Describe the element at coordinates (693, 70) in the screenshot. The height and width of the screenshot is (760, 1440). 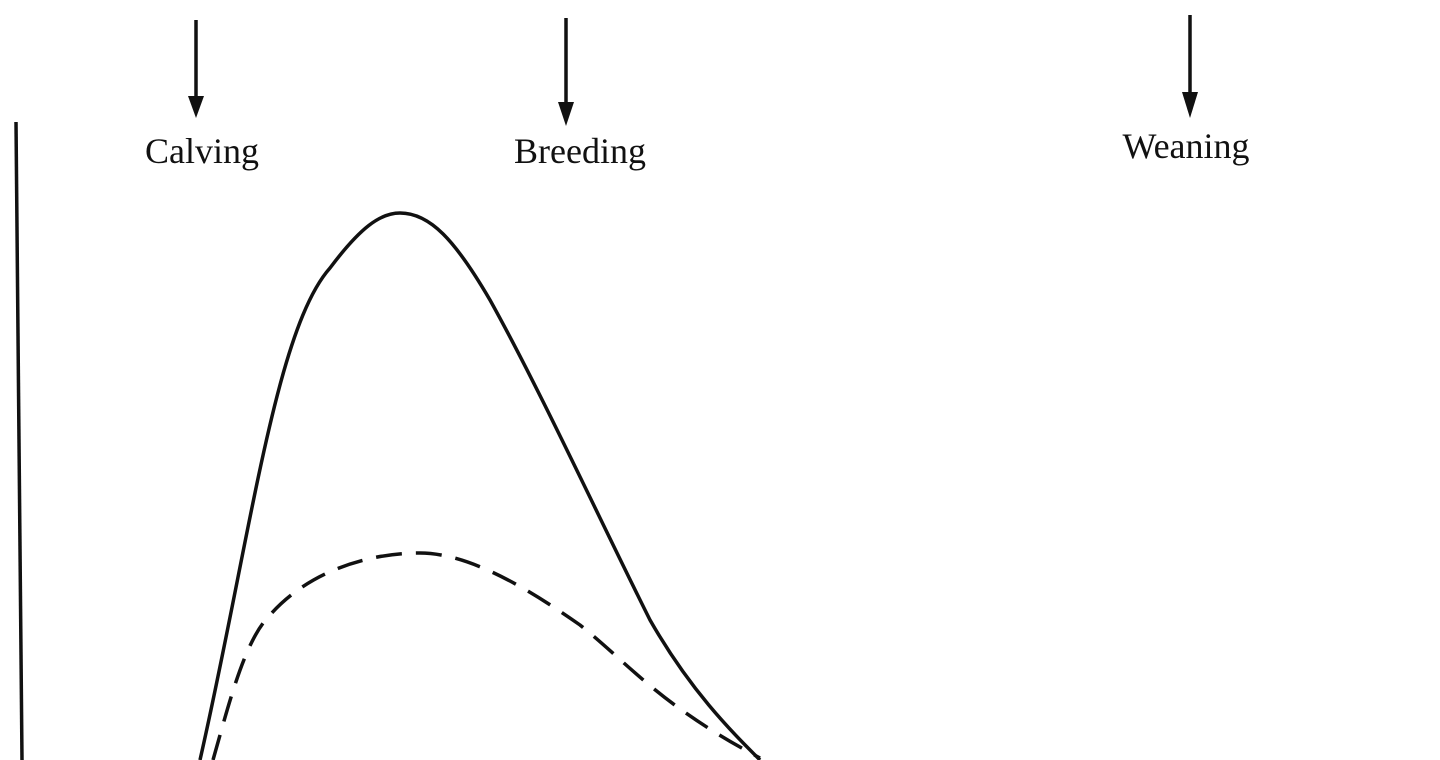
I see `event-arrows` at that location.